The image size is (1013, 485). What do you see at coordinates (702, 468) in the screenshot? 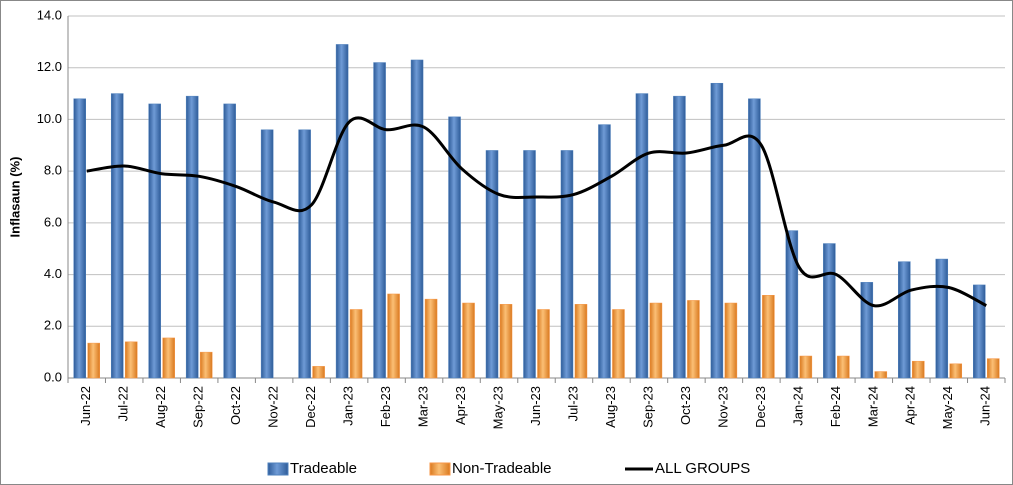
I see `legend-label: ALL GROUPS` at bounding box center [702, 468].